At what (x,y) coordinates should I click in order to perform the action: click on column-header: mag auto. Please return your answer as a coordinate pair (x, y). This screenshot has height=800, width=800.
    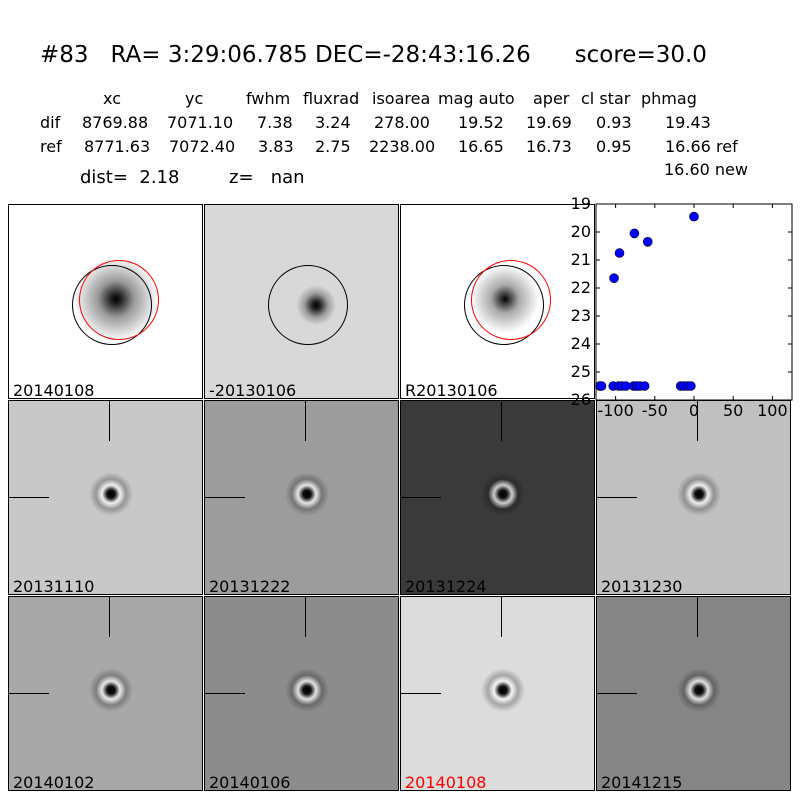
    Looking at the image, I should click on (476, 98).